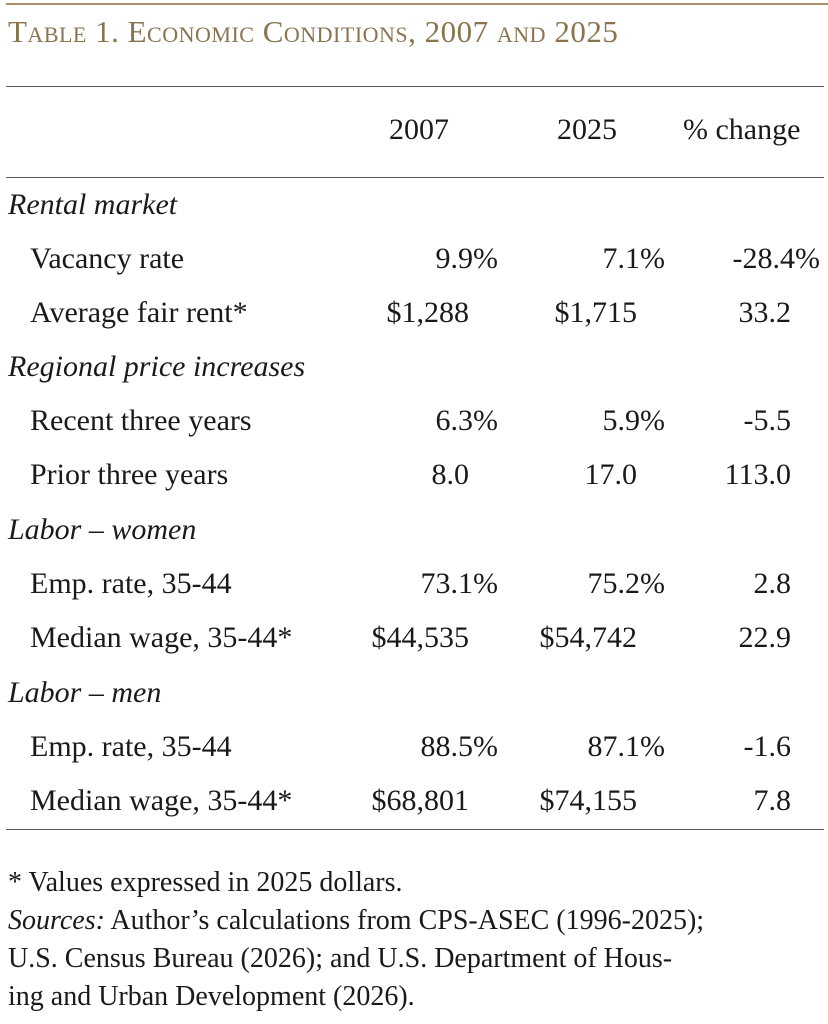  I want to click on section-label: Regional price increases, so click(157, 366).